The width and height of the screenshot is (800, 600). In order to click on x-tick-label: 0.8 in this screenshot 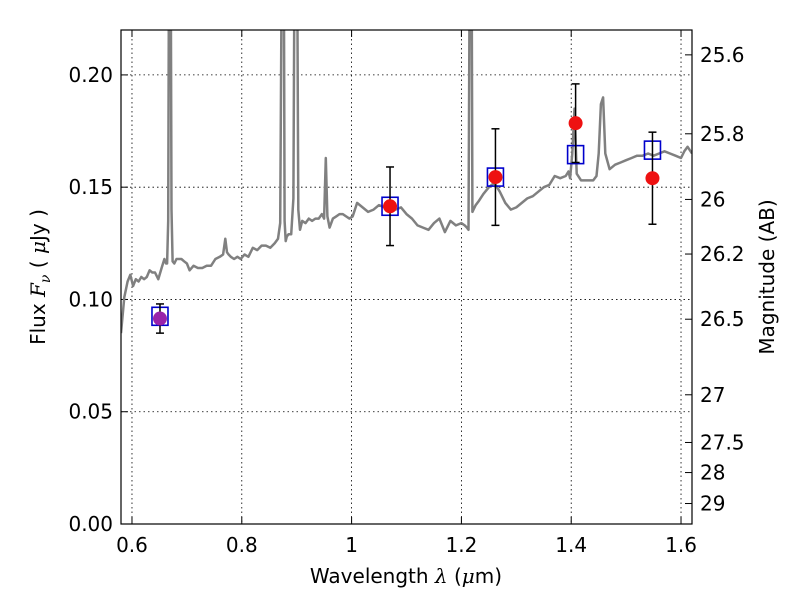, I will do `click(242, 545)`.